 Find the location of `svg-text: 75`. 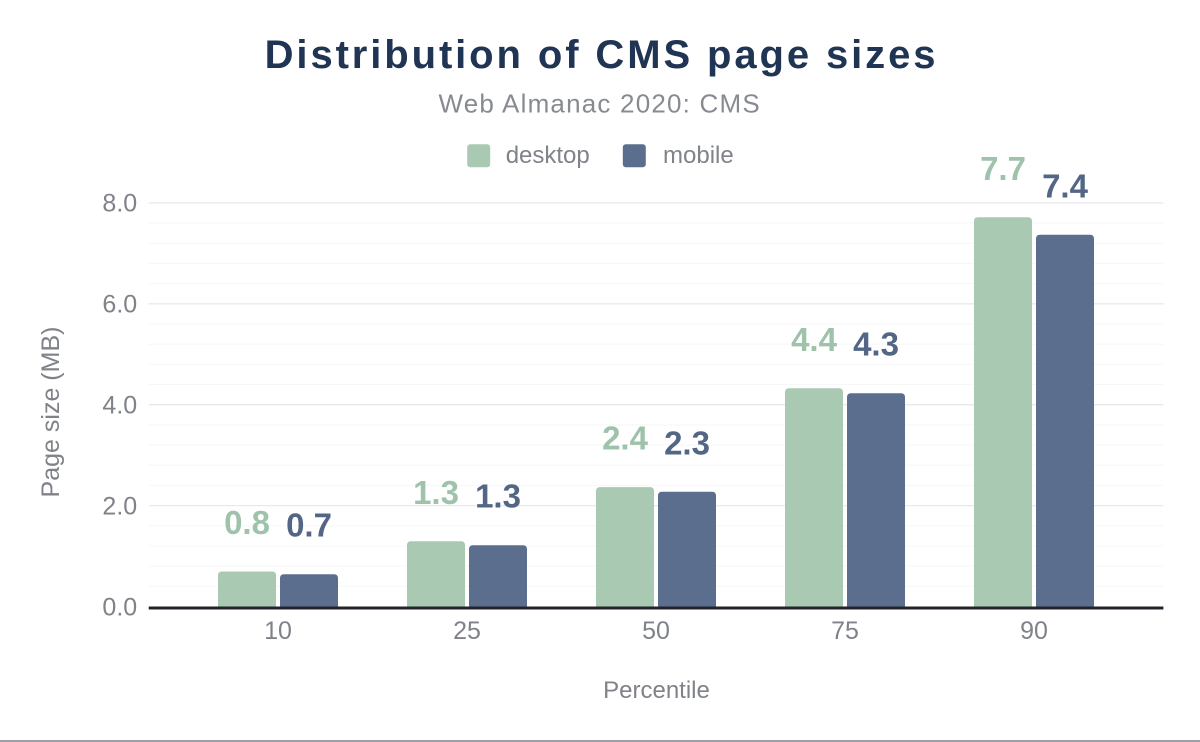

svg-text: 75 is located at coordinates (845, 631).